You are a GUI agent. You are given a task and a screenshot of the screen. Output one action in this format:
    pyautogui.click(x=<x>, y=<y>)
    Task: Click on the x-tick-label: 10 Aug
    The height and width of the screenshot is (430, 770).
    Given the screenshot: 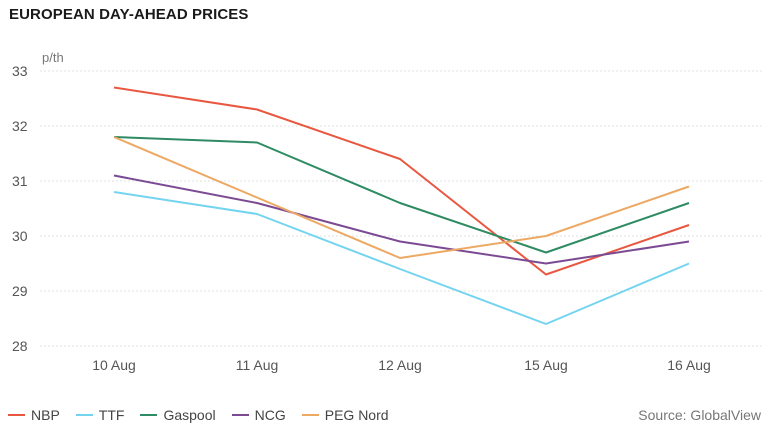 What is the action you would take?
    pyautogui.click(x=114, y=365)
    